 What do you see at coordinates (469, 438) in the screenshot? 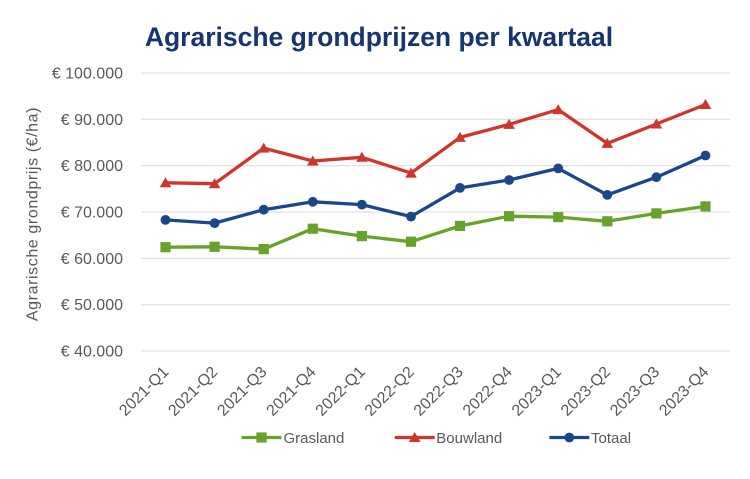
I see `svg-text: Bouwland` at bounding box center [469, 438].